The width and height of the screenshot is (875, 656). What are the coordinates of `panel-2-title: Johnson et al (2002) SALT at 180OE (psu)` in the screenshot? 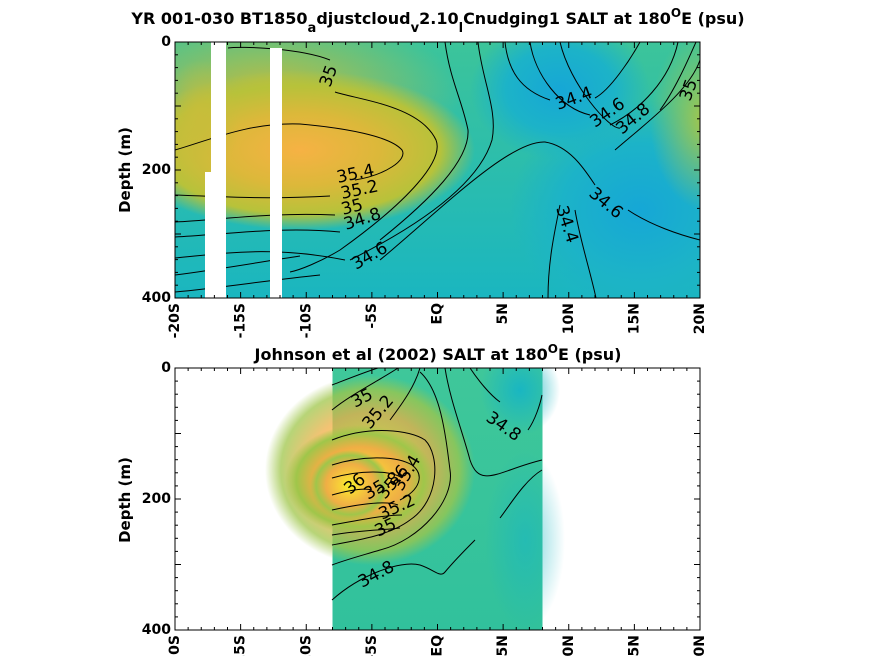 It's located at (438, 353).